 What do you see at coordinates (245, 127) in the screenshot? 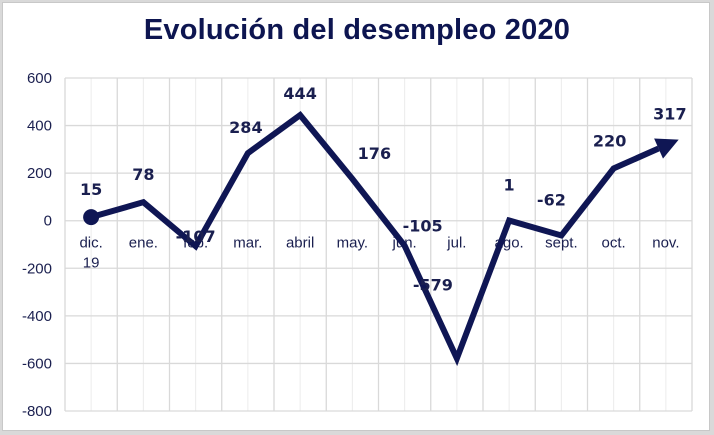
I see `data-label: 284` at bounding box center [245, 127].